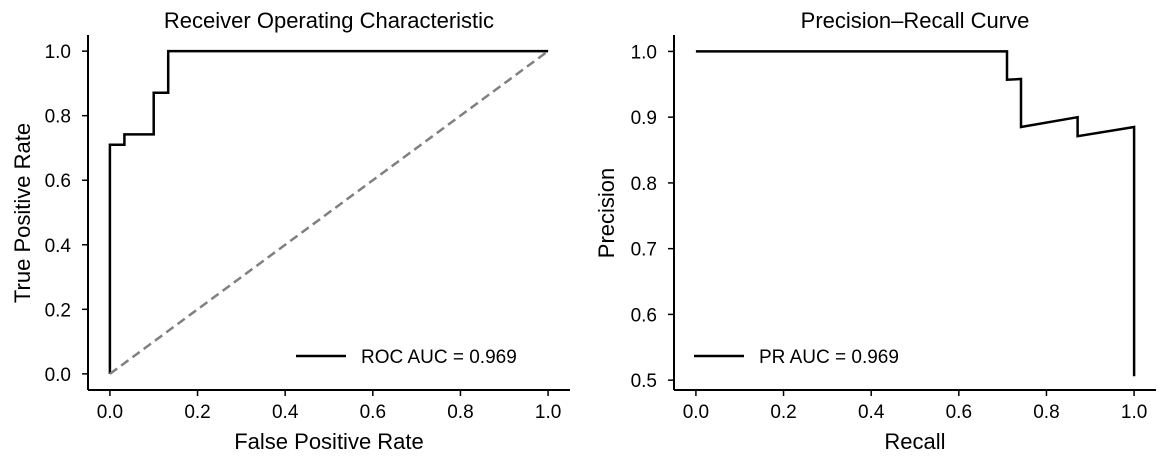 This screenshot has height=471, width=1166. Describe the element at coordinates (197, 412) in the screenshot. I see `roc-x-tick-label: 0.2` at that location.